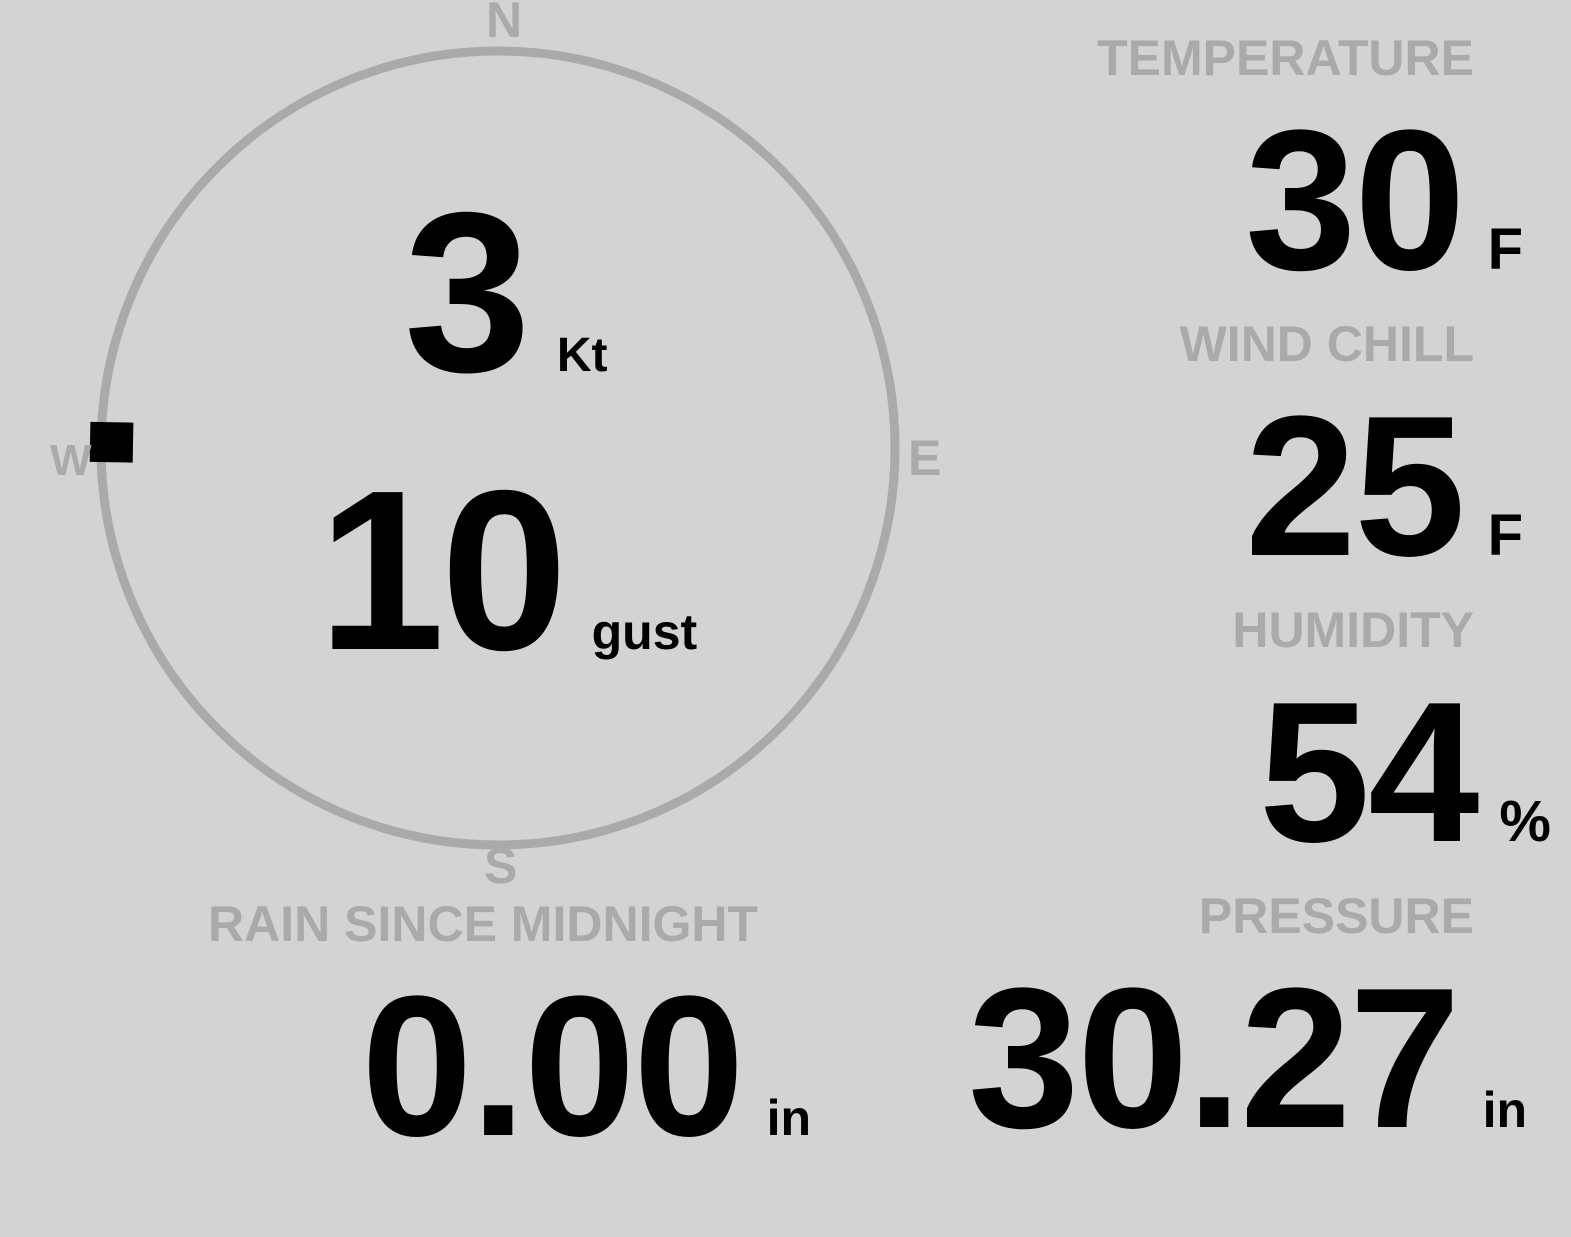 Image resolution: width=1571 pixels, height=1237 pixels. I want to click on rain-label: RAIN SINCE MIDNIGHT, so click(483, 924).